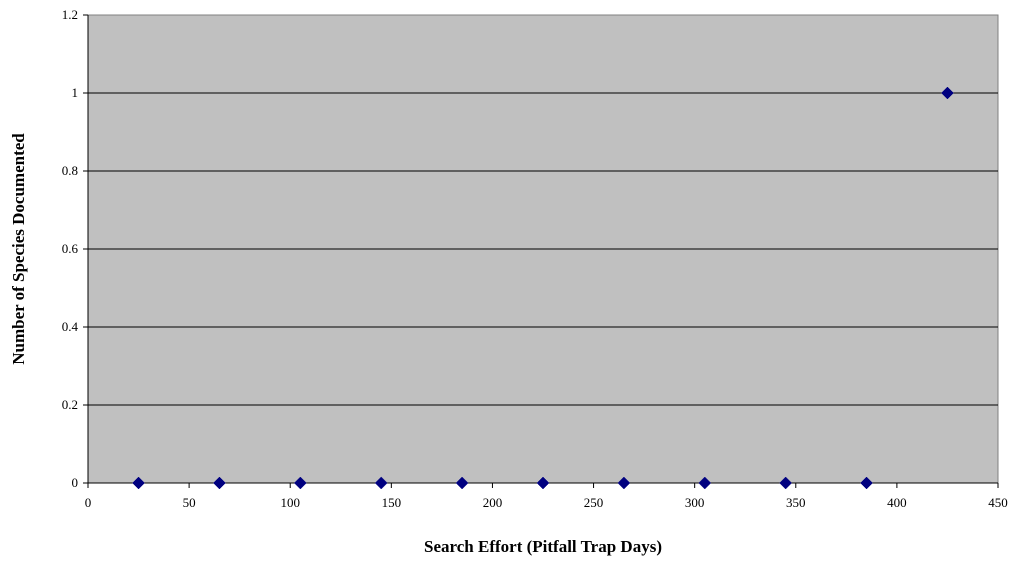 This screenshot has height=562, width=1016. I want to click on y-tick-label: 0.4, so click(70, 326).